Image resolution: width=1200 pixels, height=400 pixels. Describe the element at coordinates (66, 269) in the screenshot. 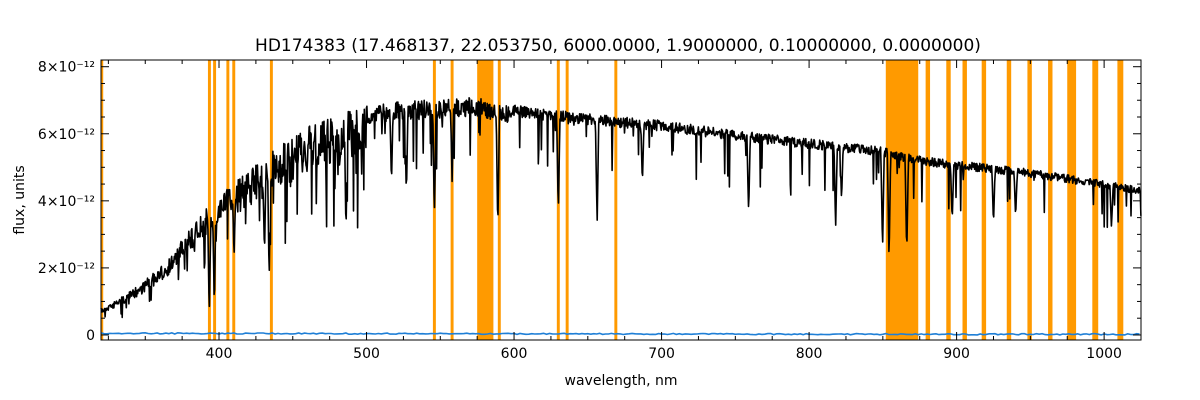

I see `y-tick-label: 2×10⁻¹²` at that location.